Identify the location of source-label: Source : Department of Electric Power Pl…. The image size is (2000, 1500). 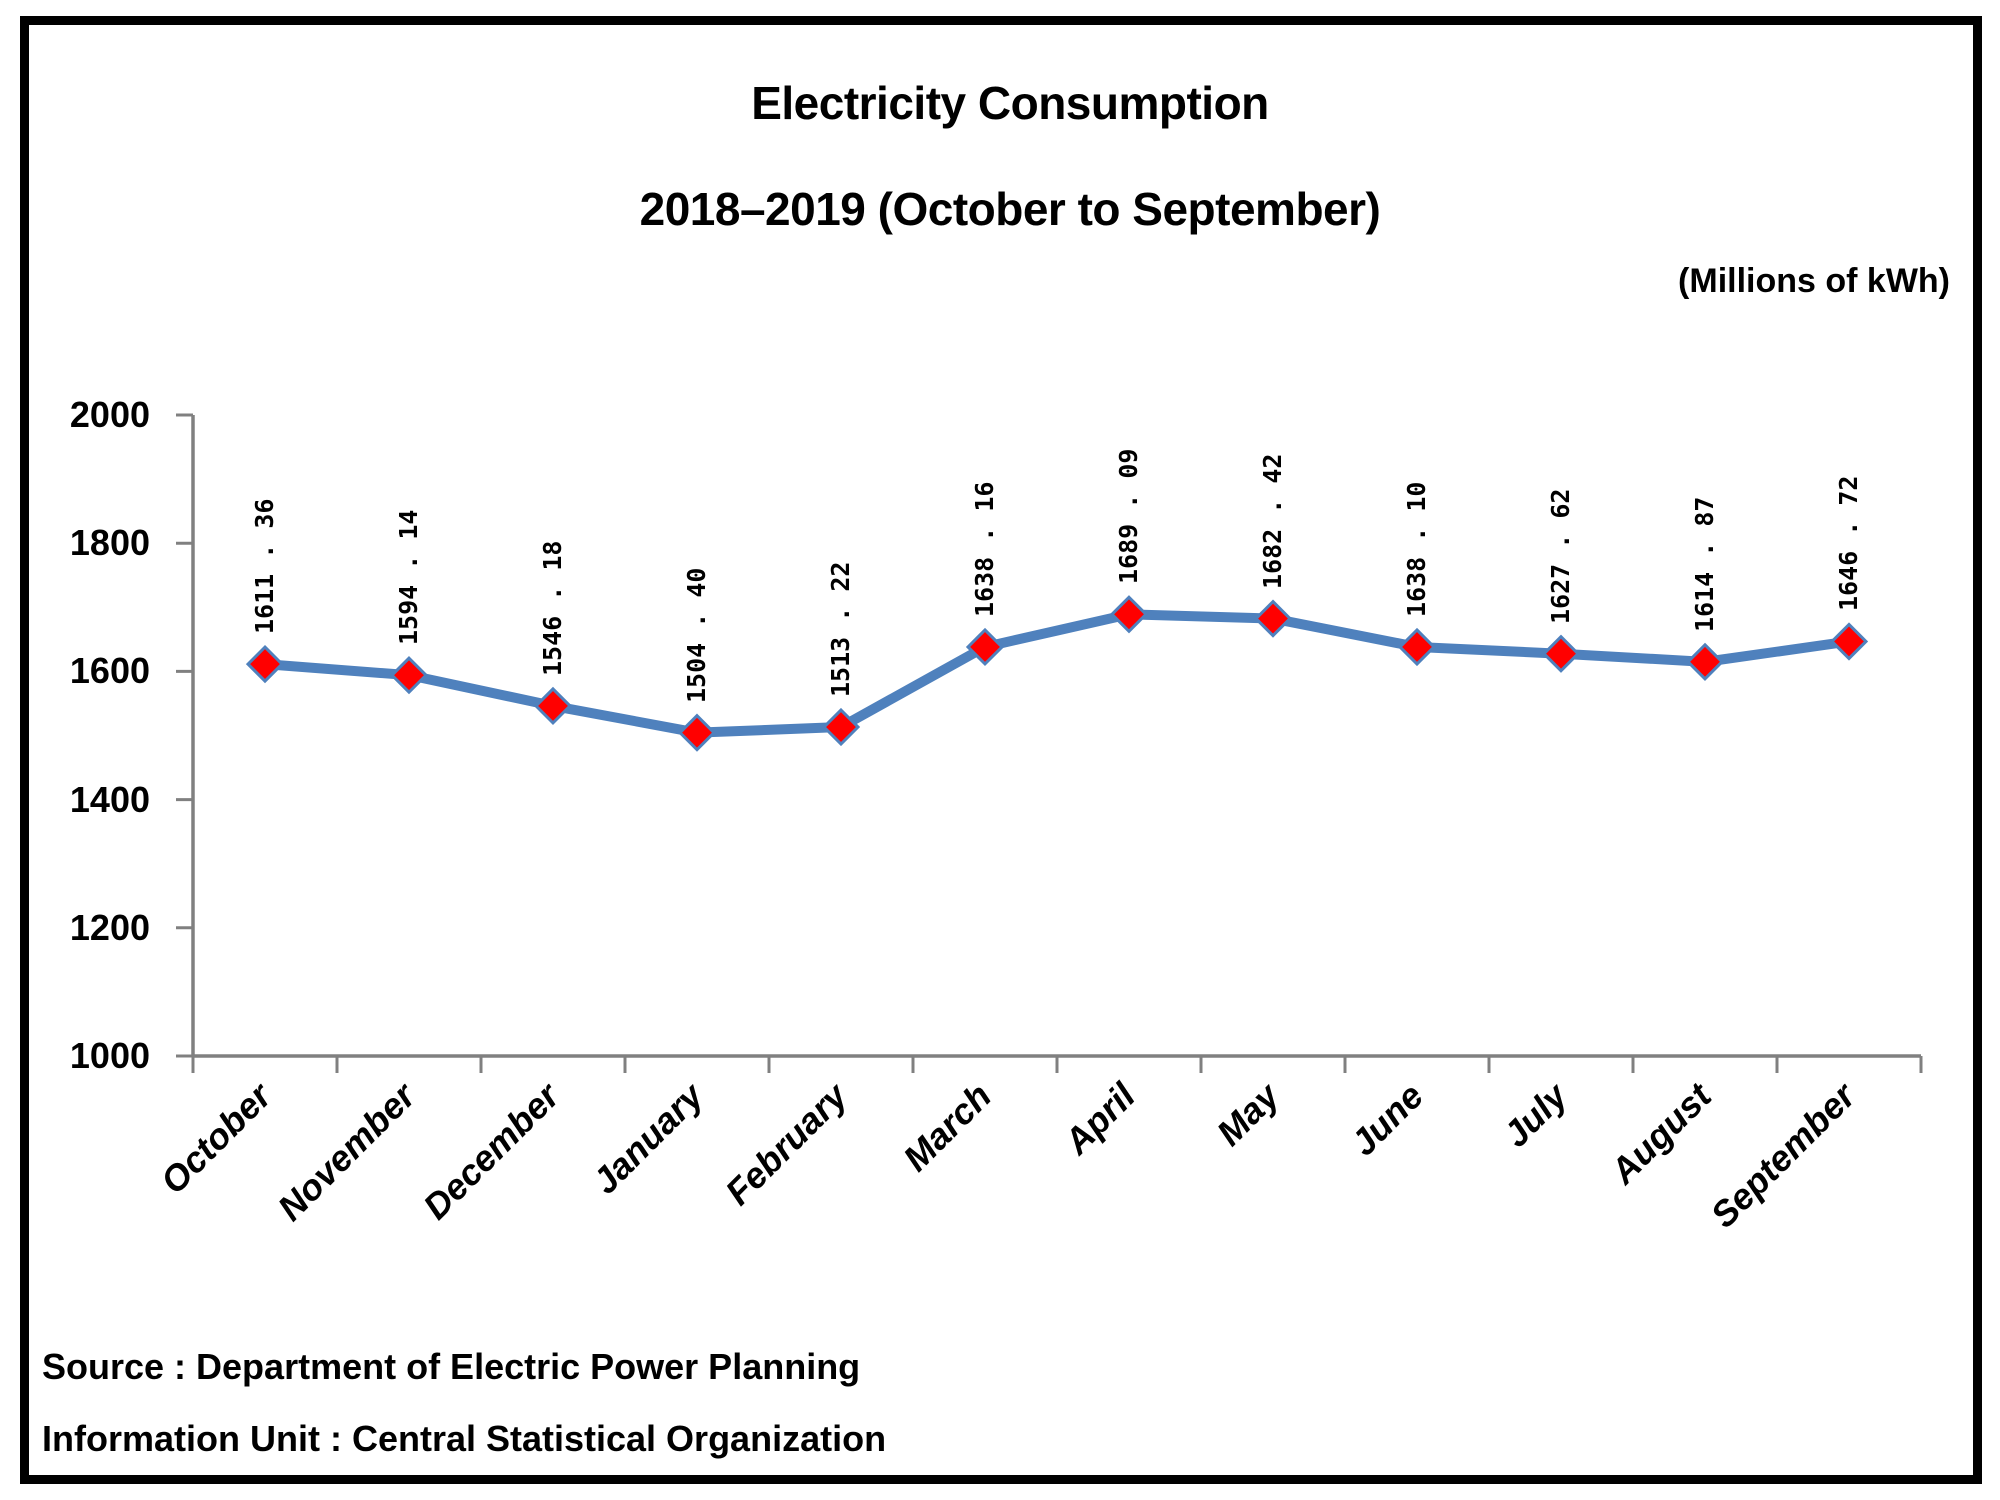
(451, 1366).